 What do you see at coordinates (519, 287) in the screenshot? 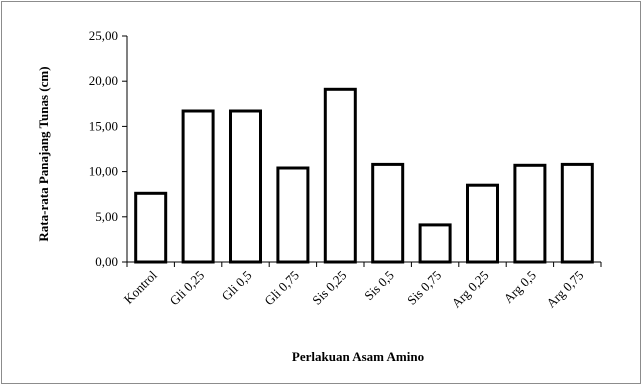
I see `x-tick-label: Arg 0,5` at bounding box center [519, 287].